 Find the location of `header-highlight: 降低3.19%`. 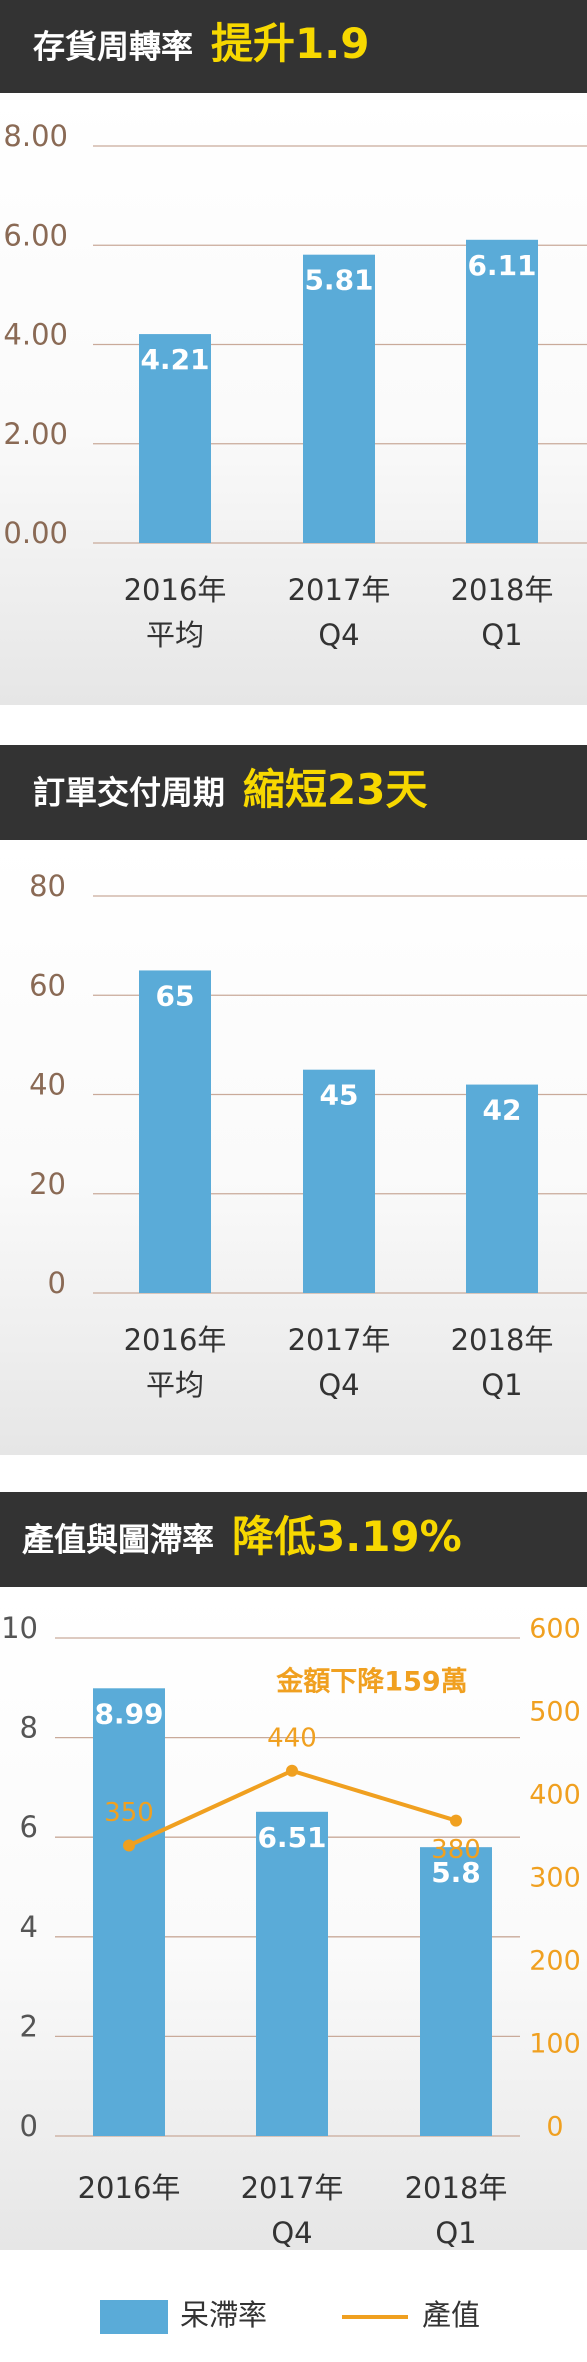

header-highlight: 降低3.19% is located at coordinates (347, 1536).